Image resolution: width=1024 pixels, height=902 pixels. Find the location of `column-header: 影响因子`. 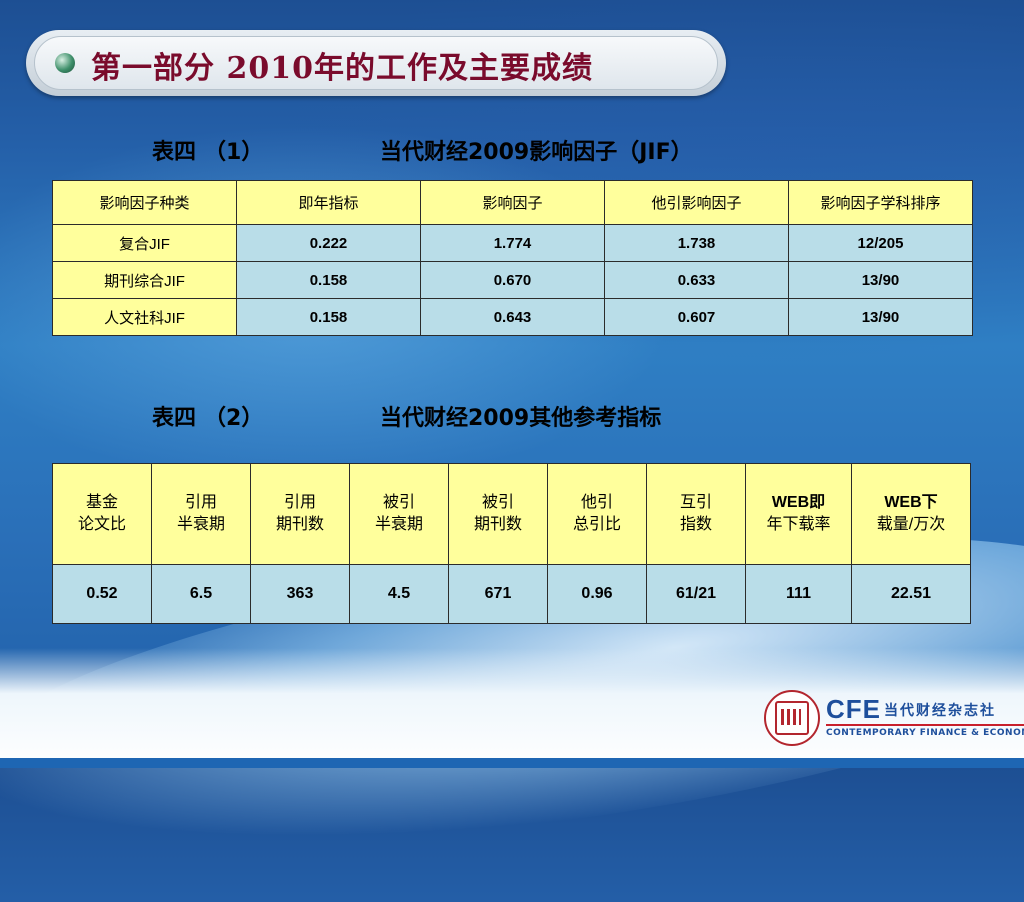

column-header: 影响因子 is located at coordinates (512, 202).